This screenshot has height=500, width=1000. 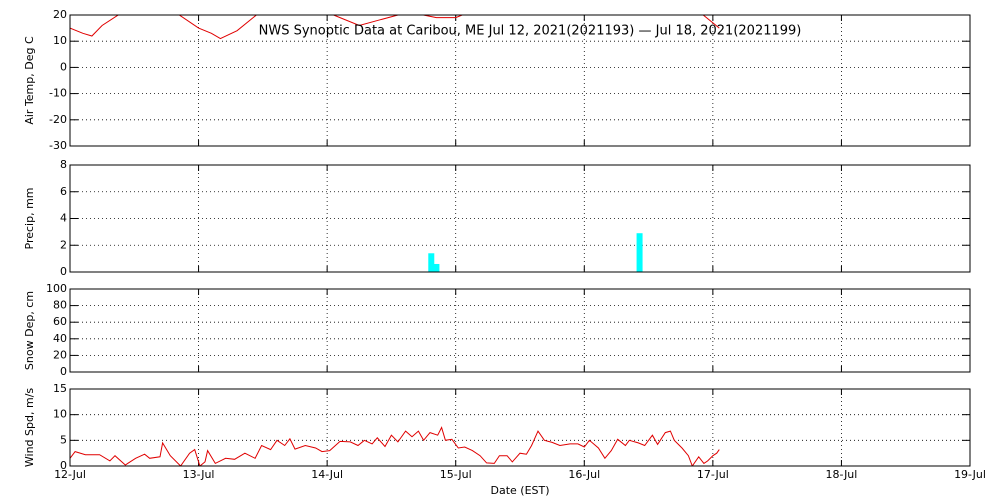 What do you see at coordinates (584, 474) in the screenshot?
I see `x-tick-label: 16-Jul` at bounding box center [584, 474].